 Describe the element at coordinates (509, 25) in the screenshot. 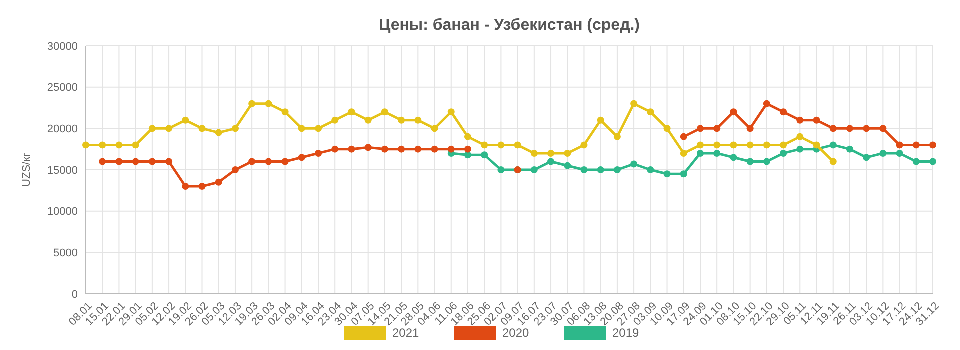

I see `chart-title: Цены: банан - Узбекистан (сред.)` at that location.